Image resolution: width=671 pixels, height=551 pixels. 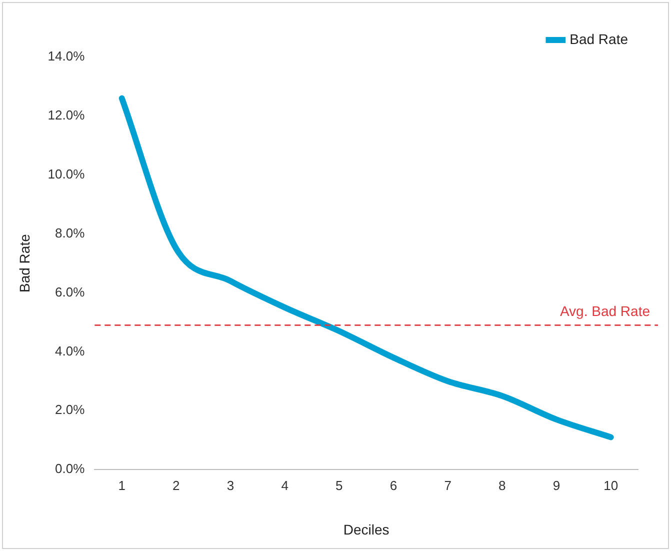 What do you see at coordinates (67, 115) in the screenshot?
I see `y-tick-label: 12.0%` at bounding box center [67, 115].